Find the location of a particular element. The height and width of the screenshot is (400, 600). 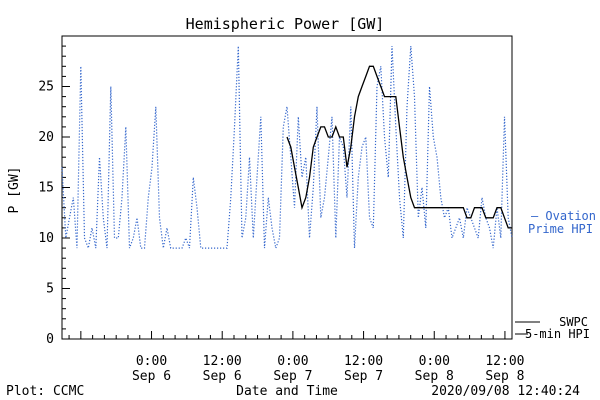

legend-ovation-line2: Prime HPI is located at coordinates (560, 229).